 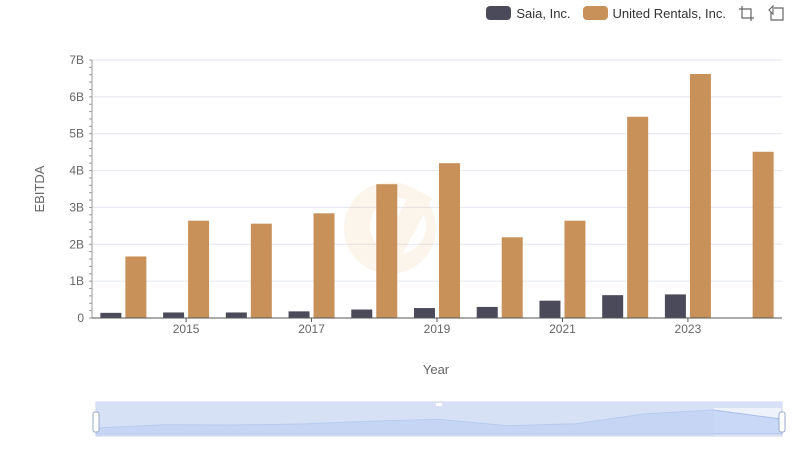 I want to click on y-axis-title: EBITDA, so click(x=39, y=188).